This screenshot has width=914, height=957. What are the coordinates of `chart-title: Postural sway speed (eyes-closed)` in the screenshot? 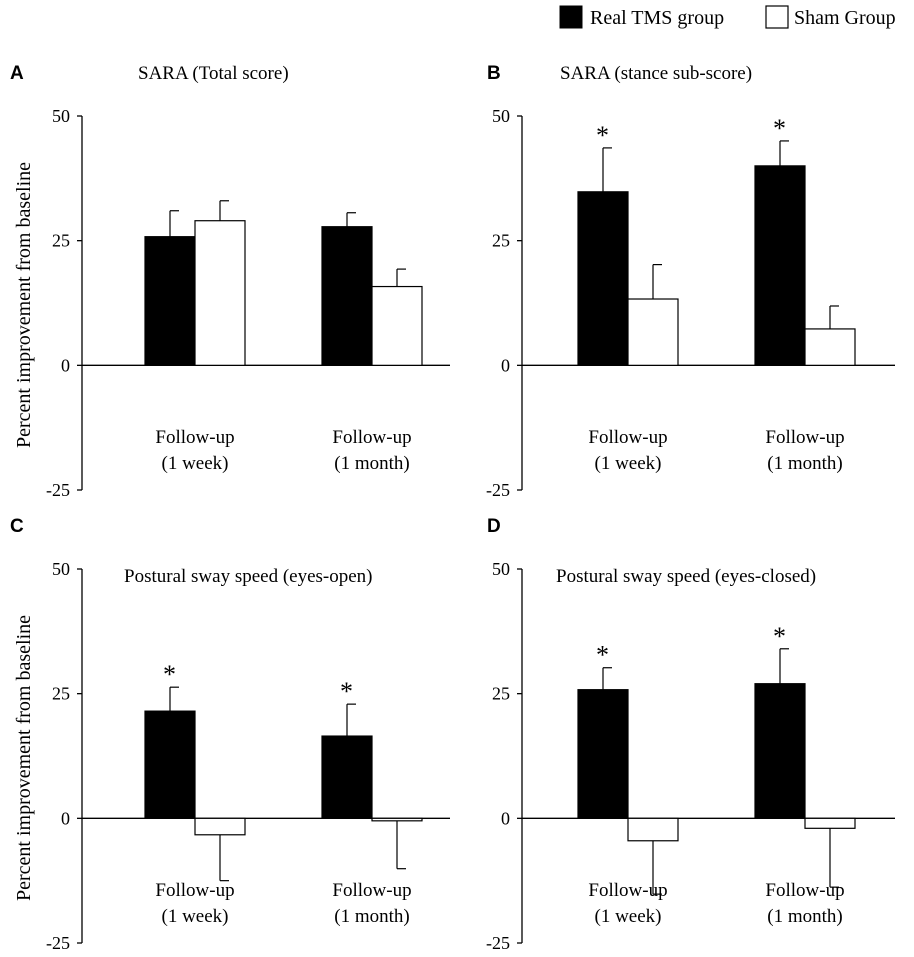 It's located at (686, 576).